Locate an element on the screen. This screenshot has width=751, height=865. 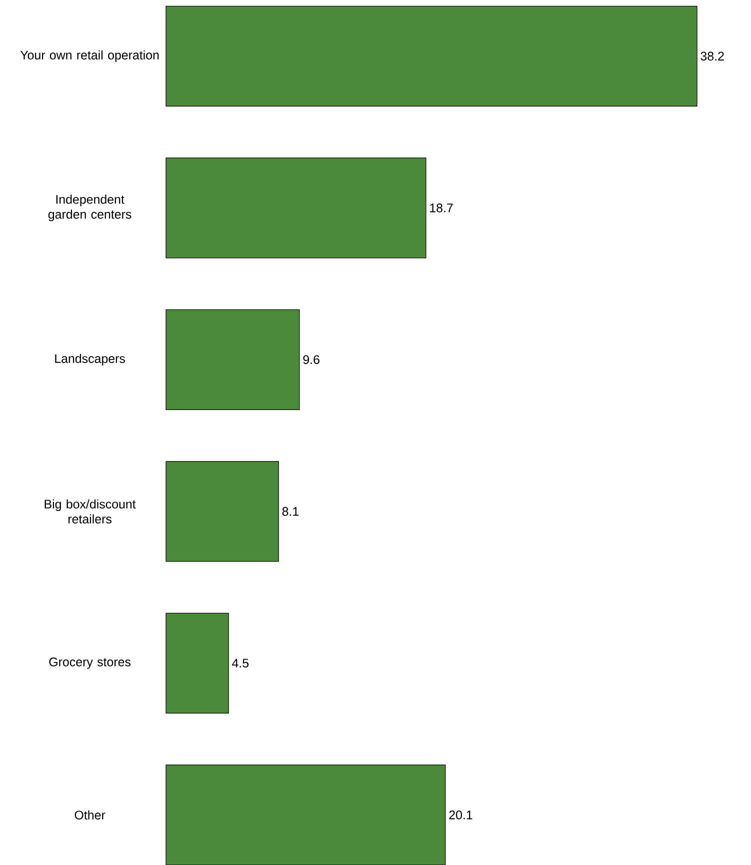
data-label: 4.5 is located at coordinates (240, 663).